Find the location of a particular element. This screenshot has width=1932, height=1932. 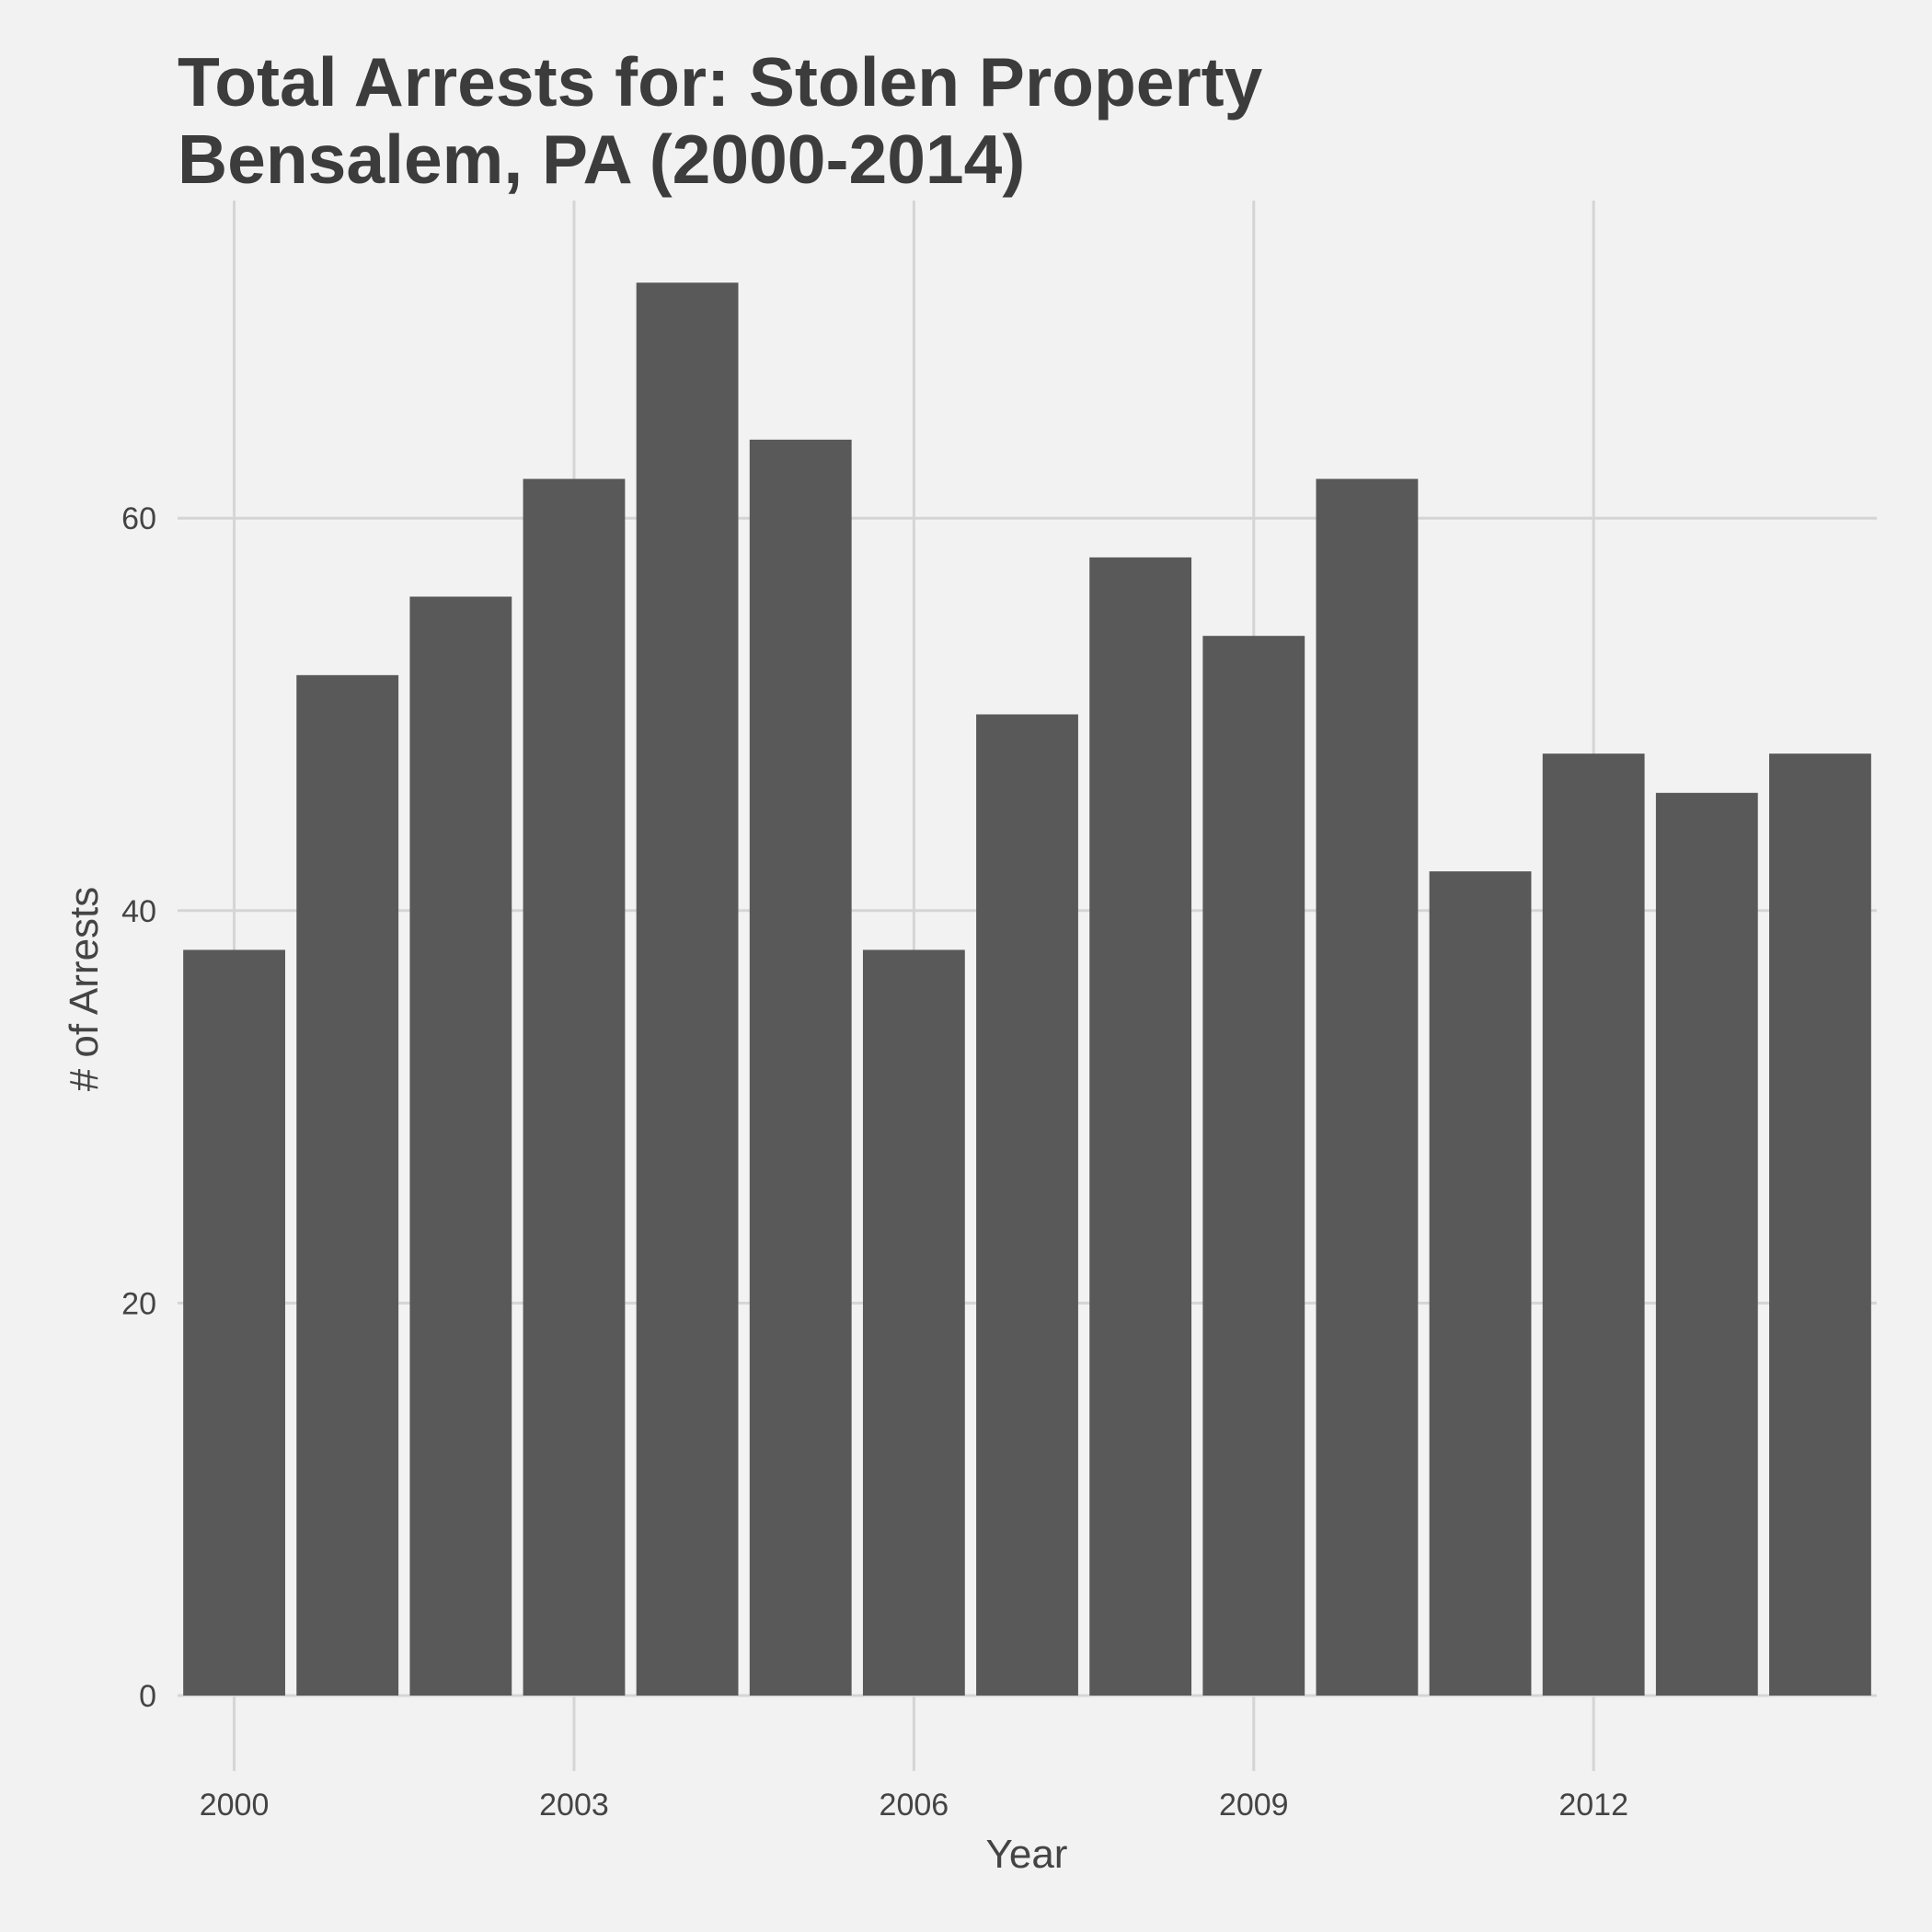

bar-2001 is located at coordinates (347, 1185).